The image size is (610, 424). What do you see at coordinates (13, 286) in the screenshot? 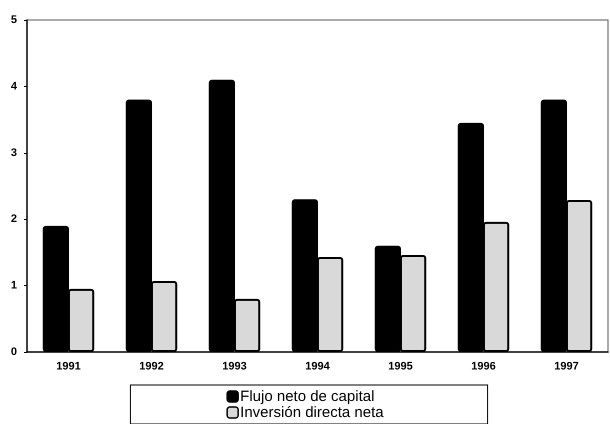
I see `y-tick-label: 1` at bounding box center [13, 286].